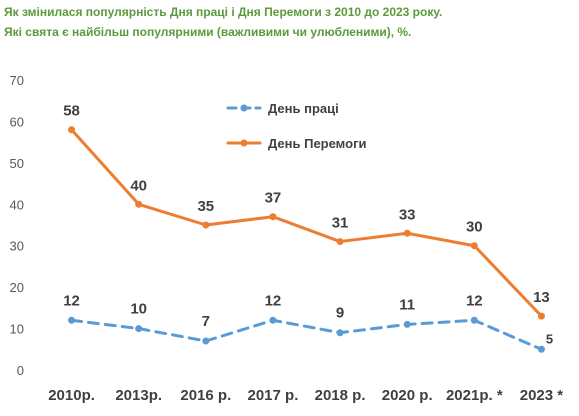 This screenshot has height=416, width=579. Describe the element at coordinates (340, 313) in the screenshot. I see `data-label: 9` at that location.